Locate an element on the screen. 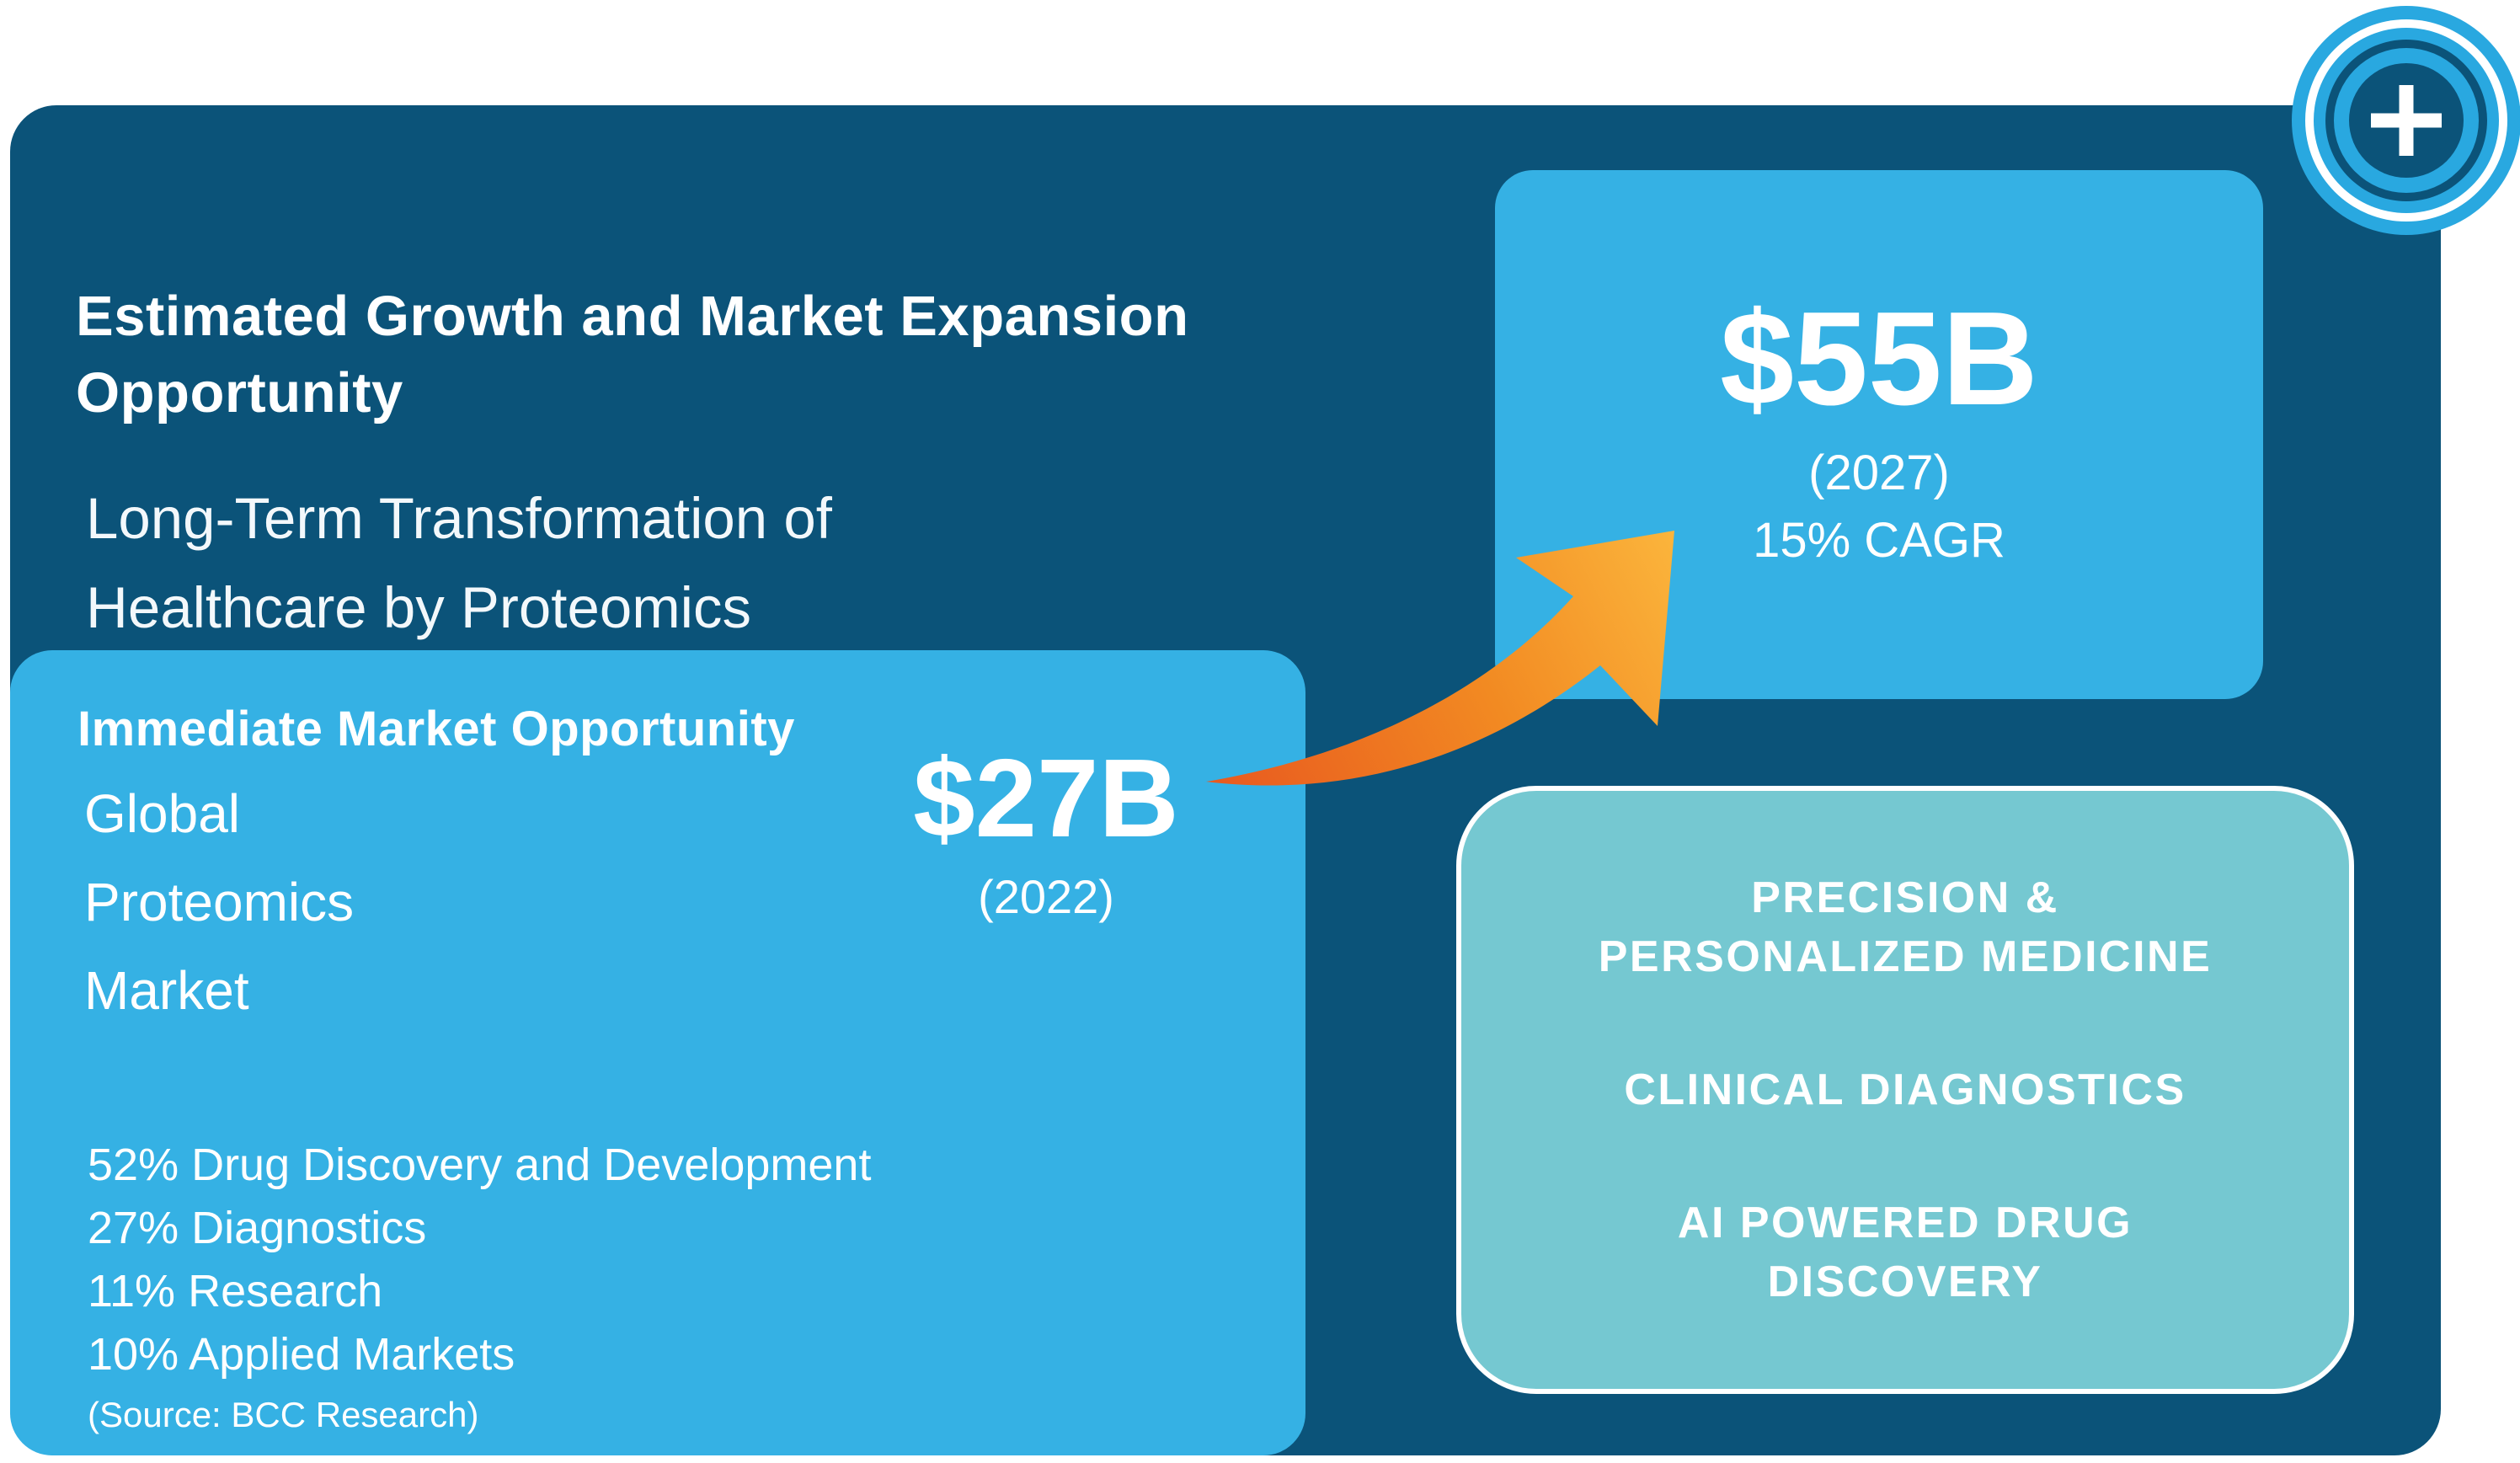  global-proteomics-market-label: Global Proteomics Market is located at coordinates (220, 902).